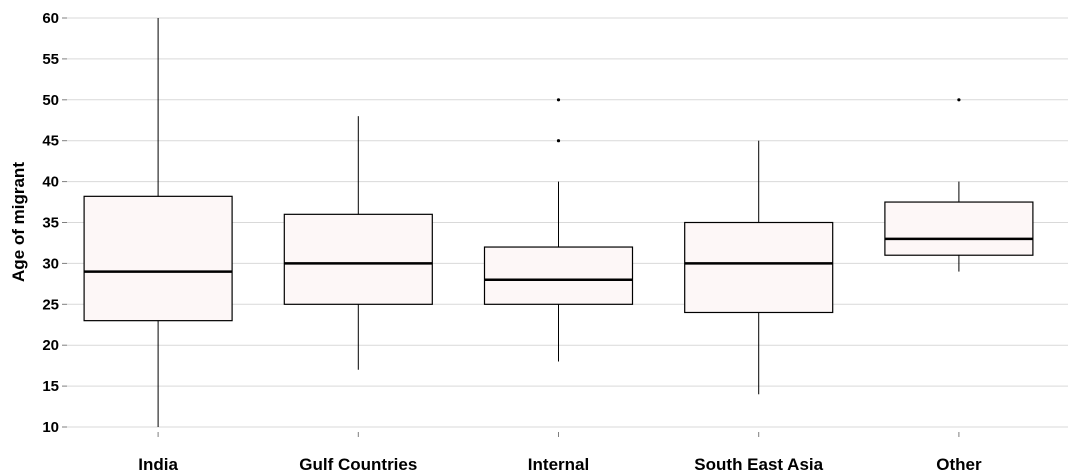  Describe the element at coordinates (50, 18) in the screenshot. I see `y-tick-label: 60` at that location.